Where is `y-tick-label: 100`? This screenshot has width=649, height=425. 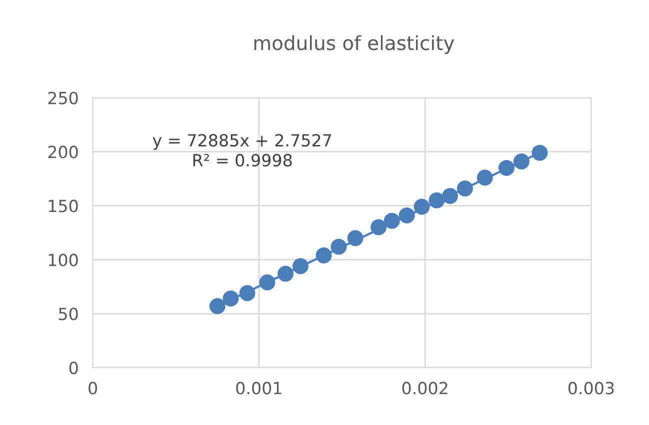 y-tick-label: 100 is located at coordinates (63, 260).